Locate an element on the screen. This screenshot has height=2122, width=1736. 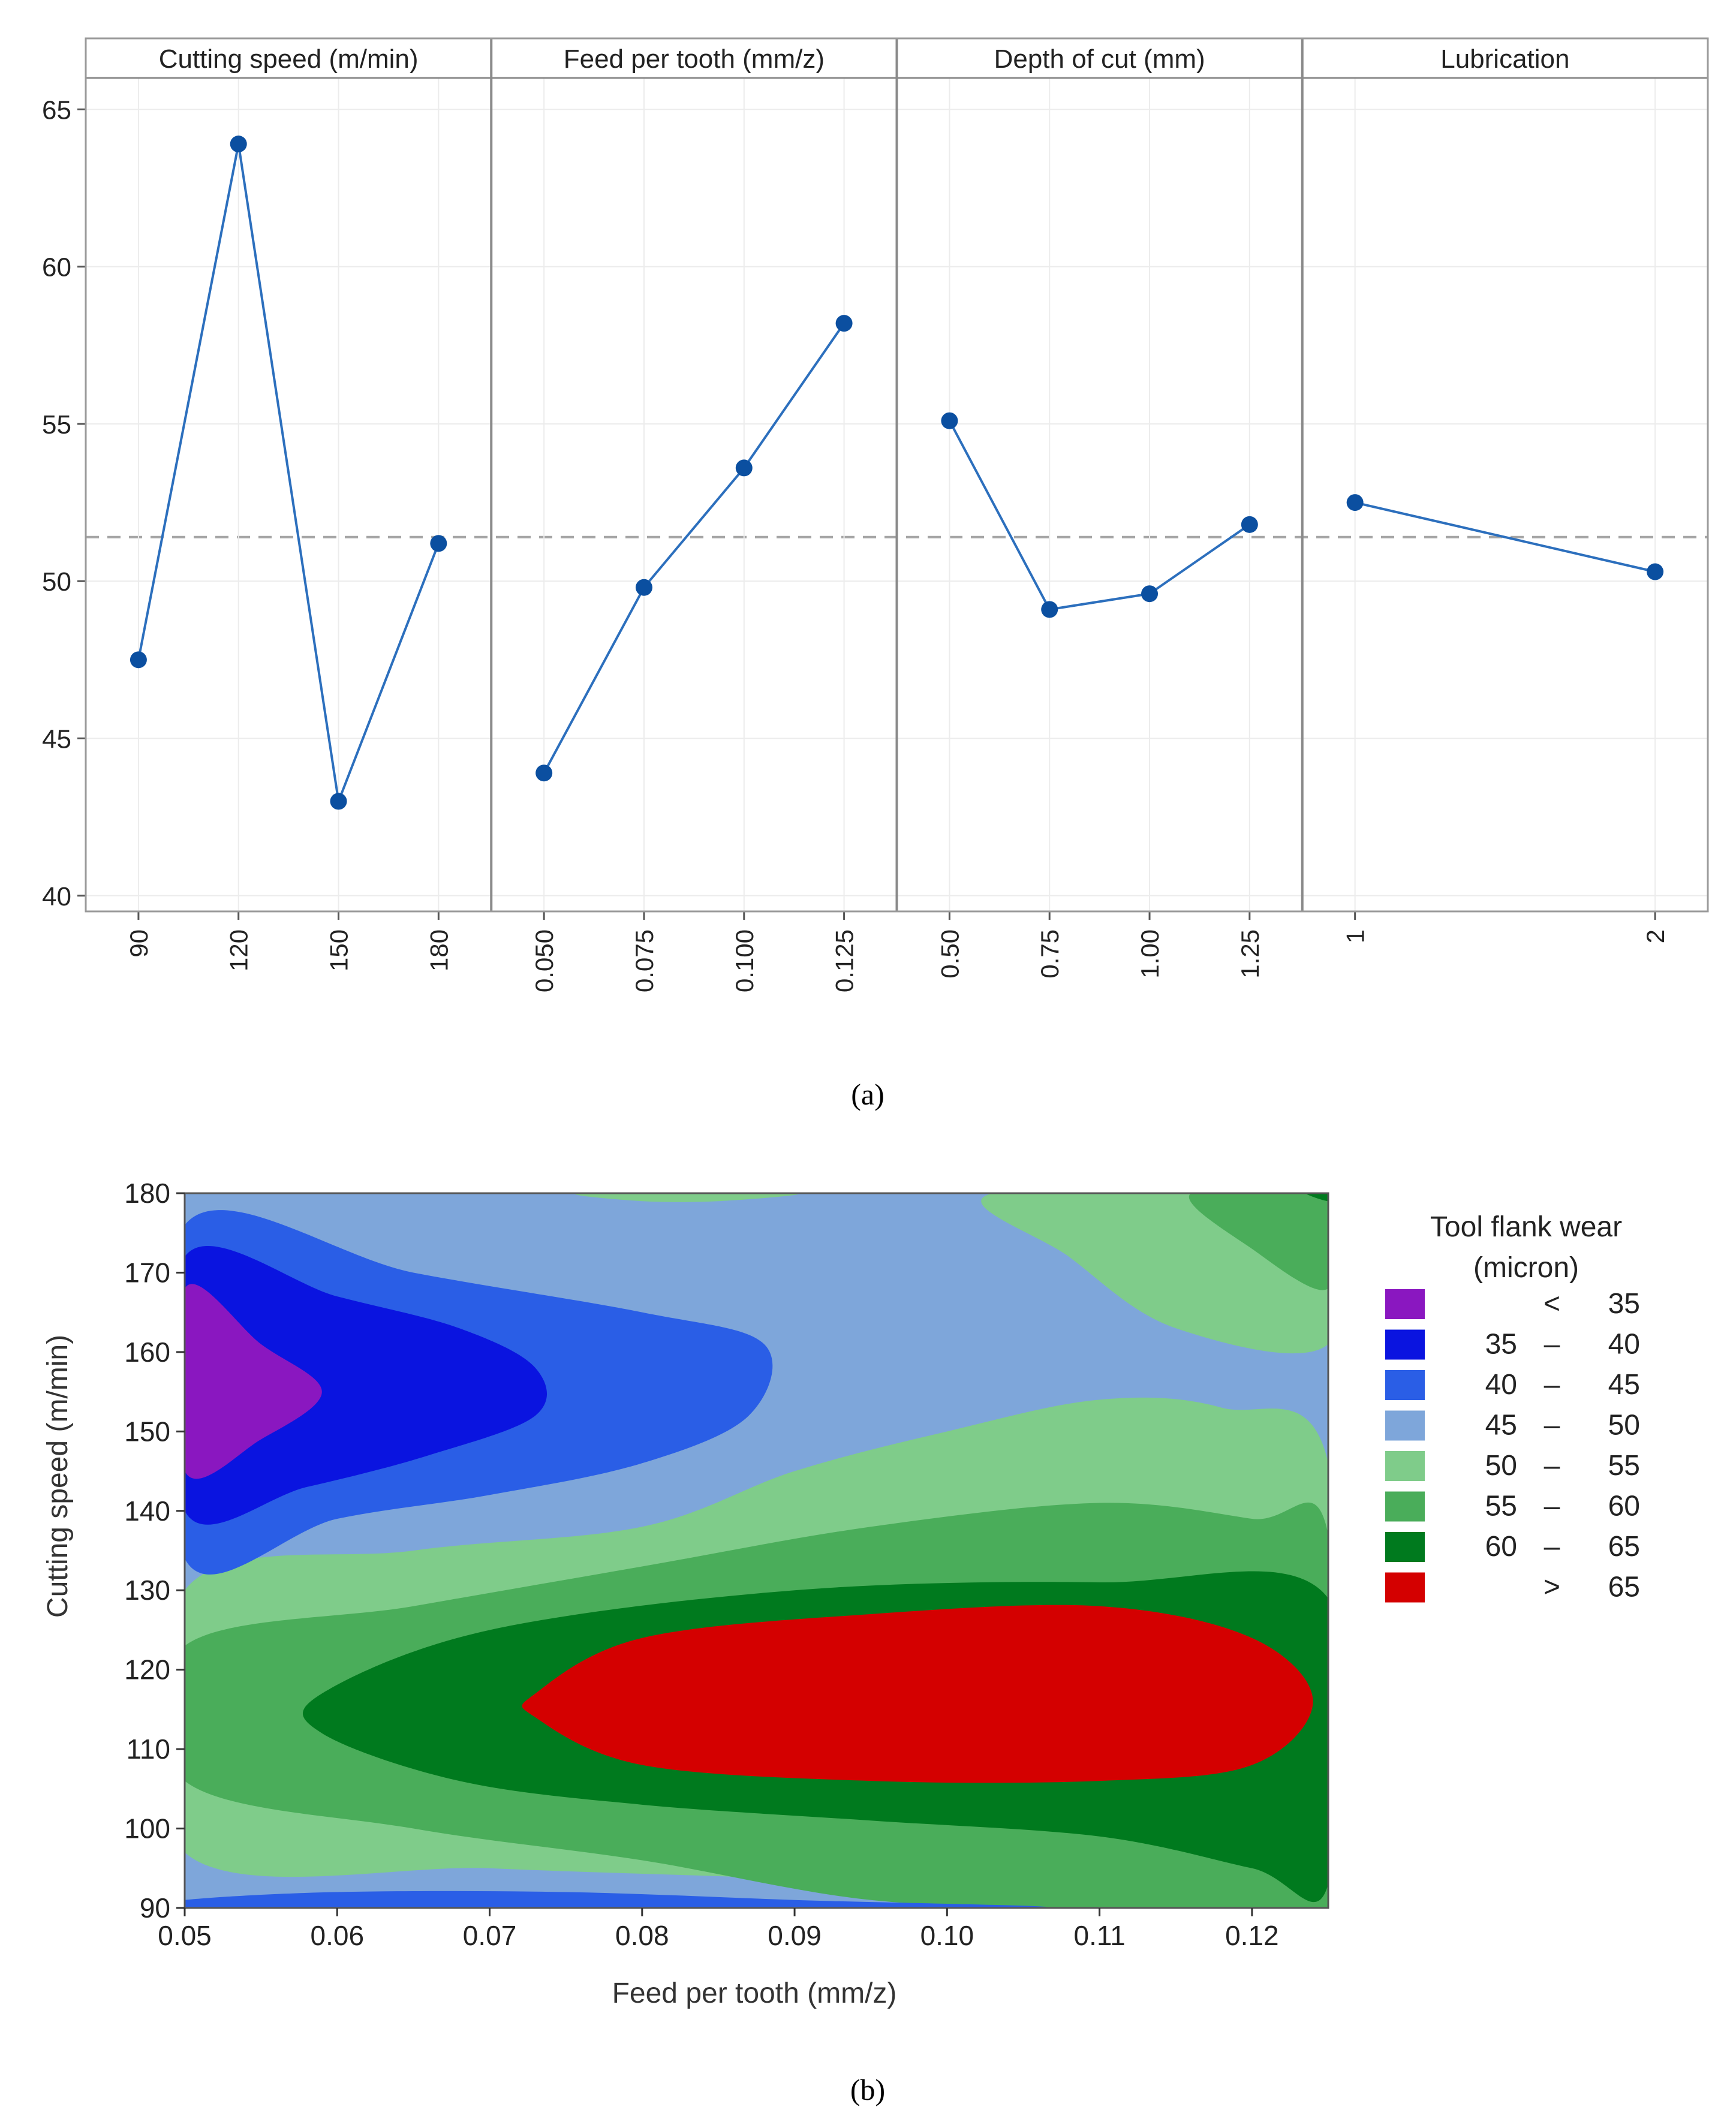
x-tick-label: 0.05 is located at coordinates (185, 1935).